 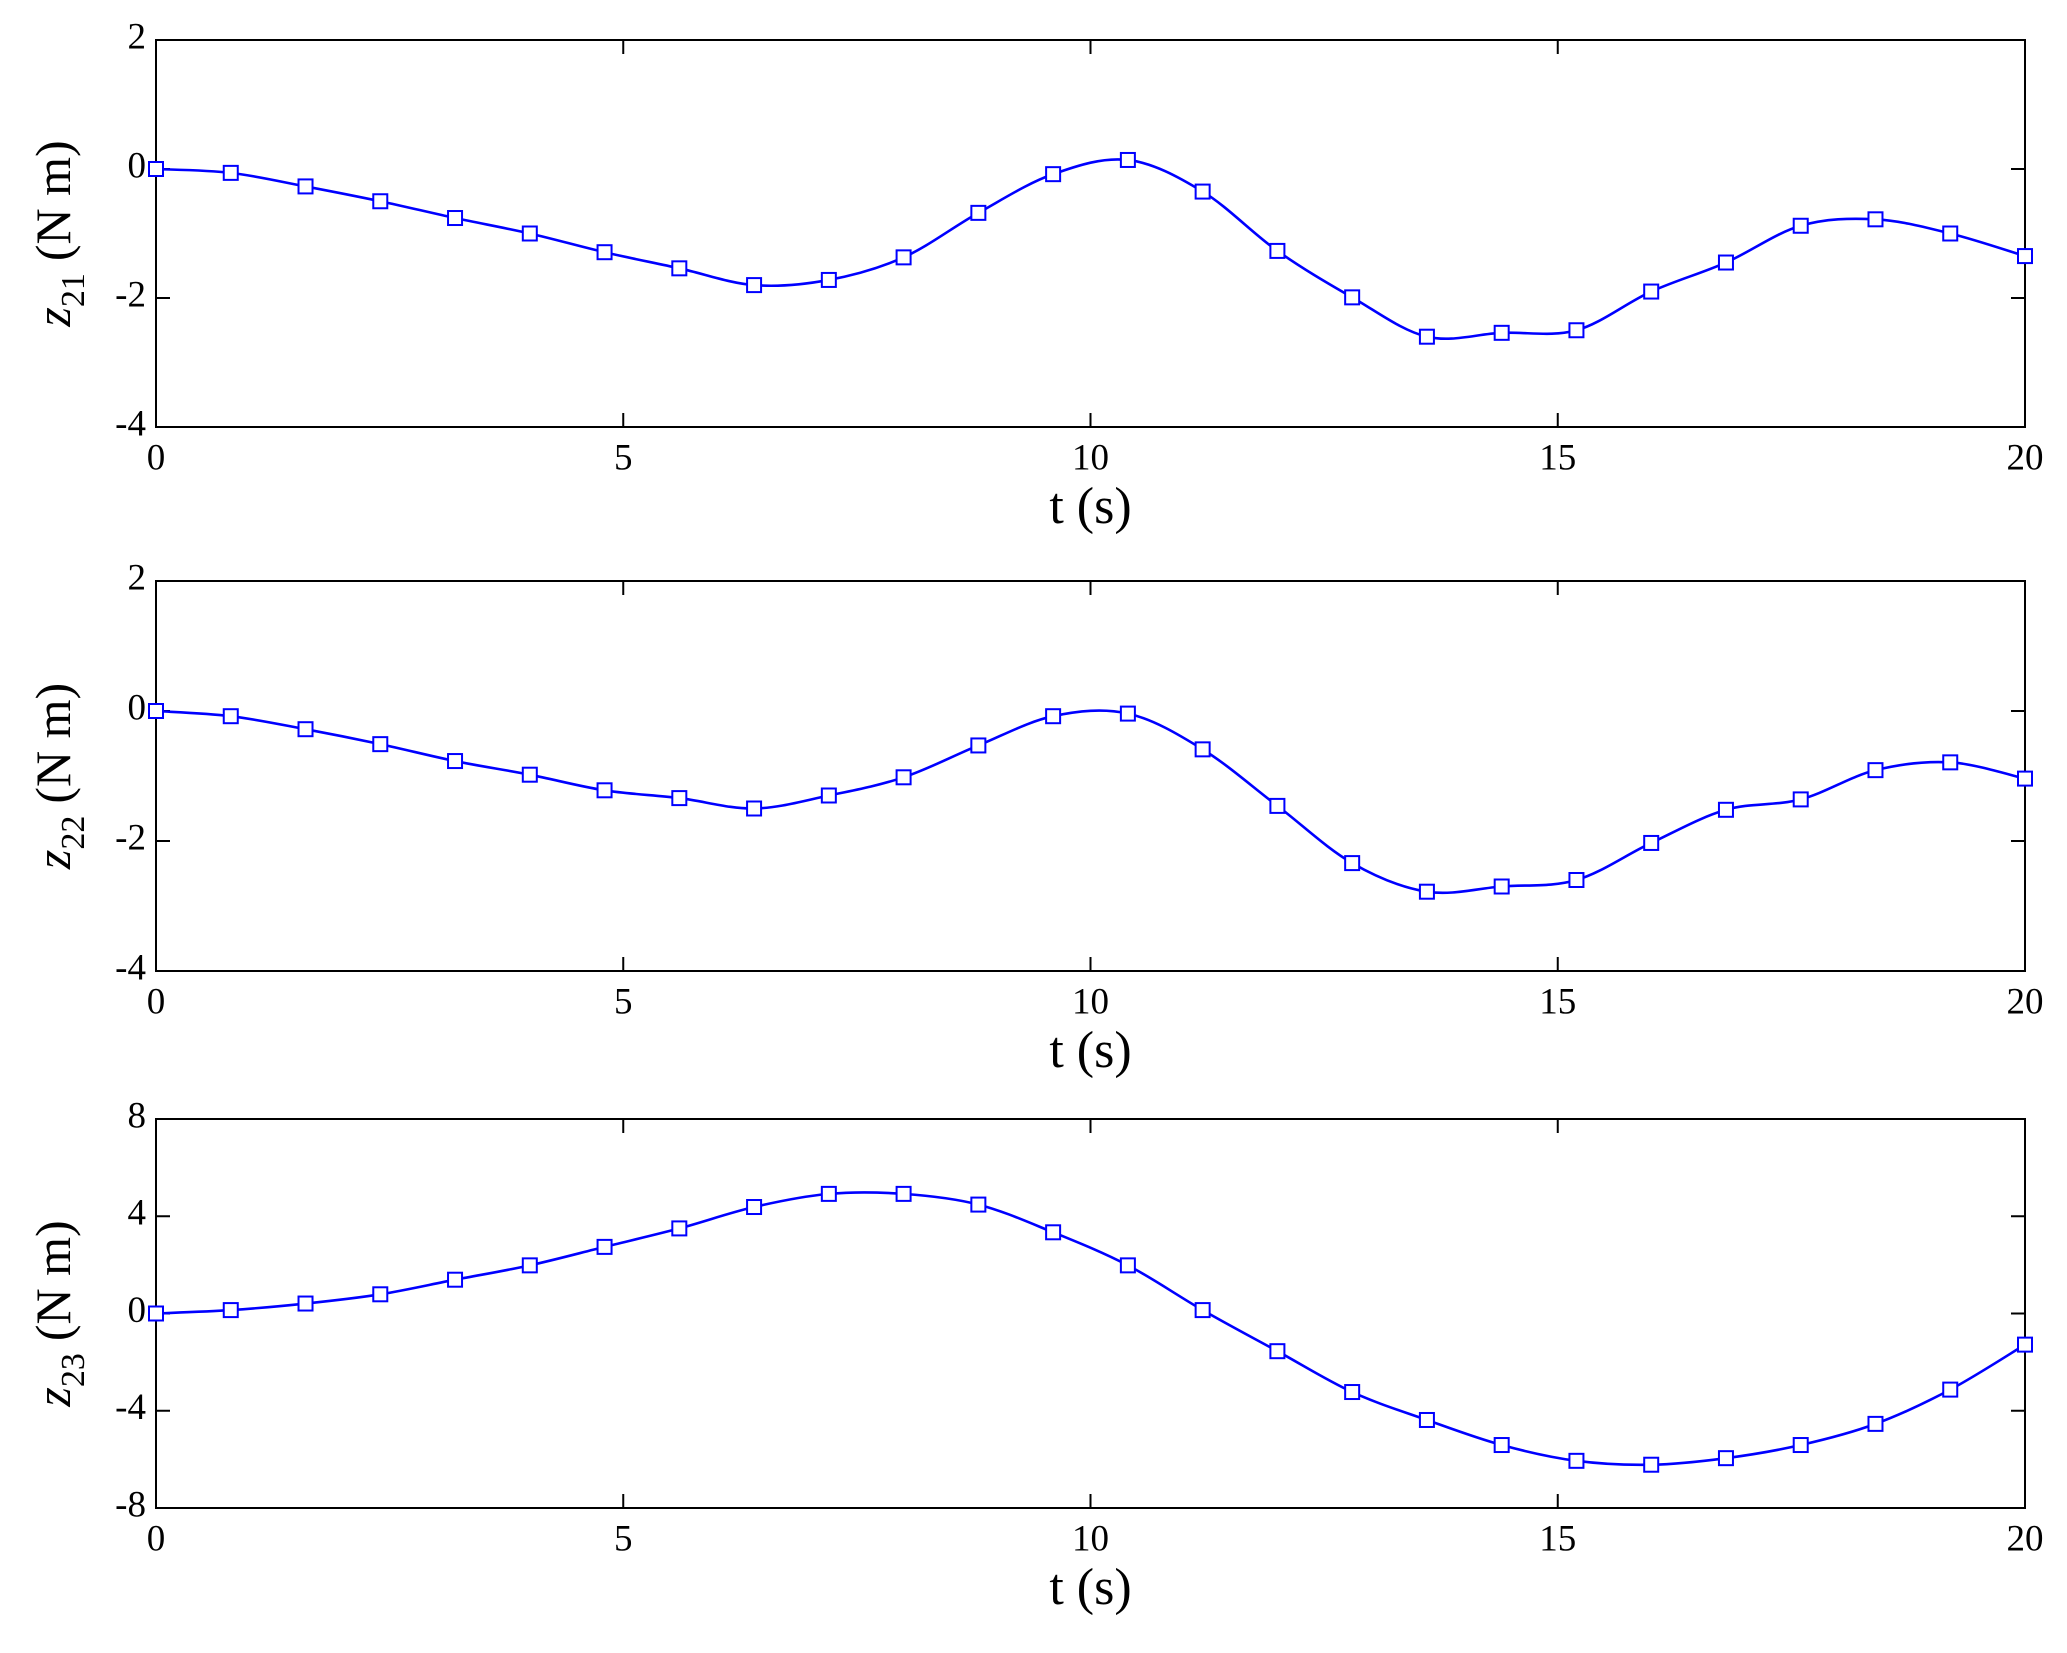 What do you see at coordinates (73, 1370) in the screenshot?
I see `y-label-subscript: 23` at bounding box center [73, 1370].